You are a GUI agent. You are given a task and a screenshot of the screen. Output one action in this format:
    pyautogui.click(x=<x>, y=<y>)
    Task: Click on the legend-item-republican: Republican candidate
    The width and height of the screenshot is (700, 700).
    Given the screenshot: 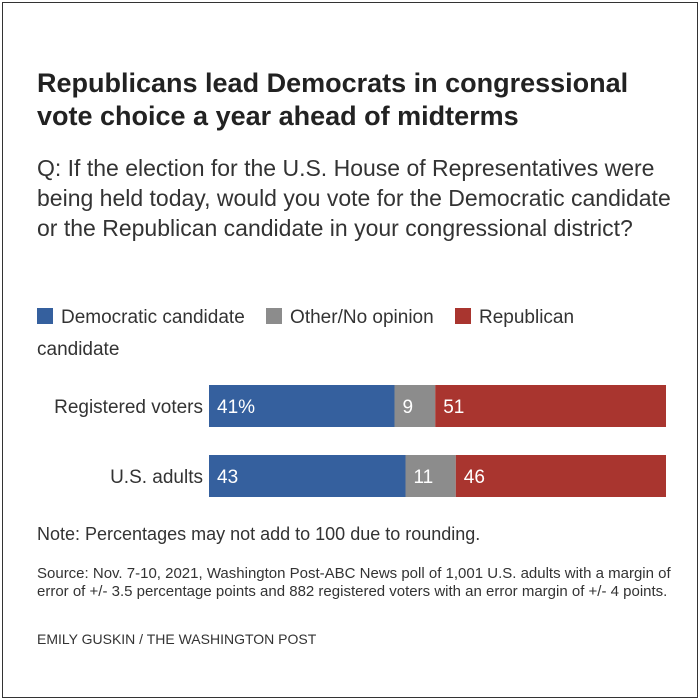 What is the action you would take?
    pyautogui.click(x=305, y=333)
    